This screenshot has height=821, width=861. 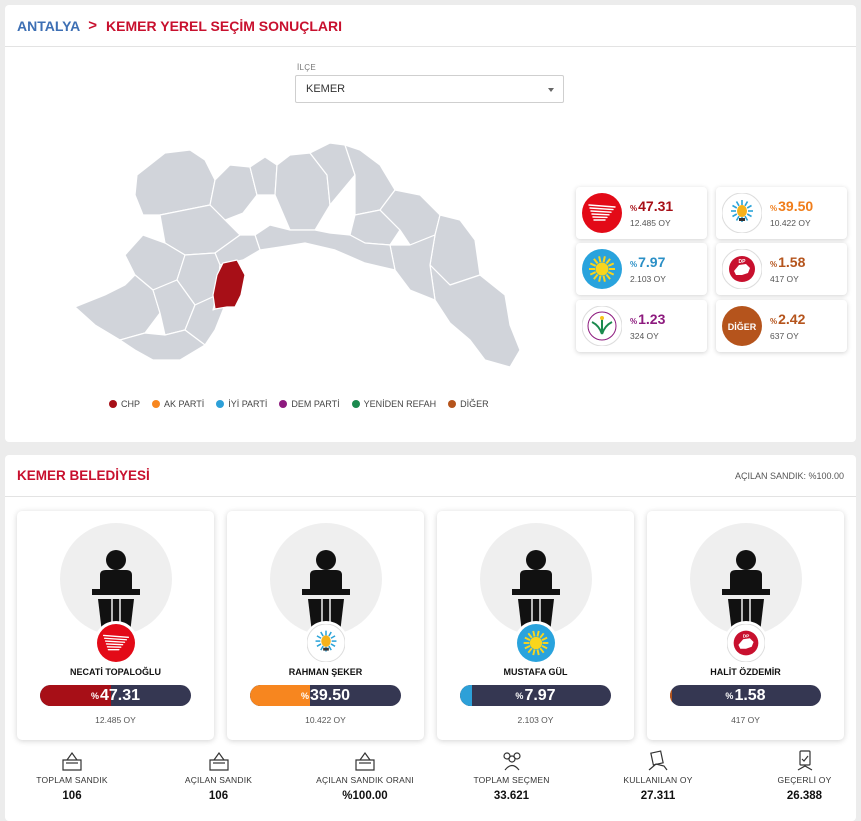 I want to click on legend-item: İYİ PARTİ, so click(x=241, y=404).